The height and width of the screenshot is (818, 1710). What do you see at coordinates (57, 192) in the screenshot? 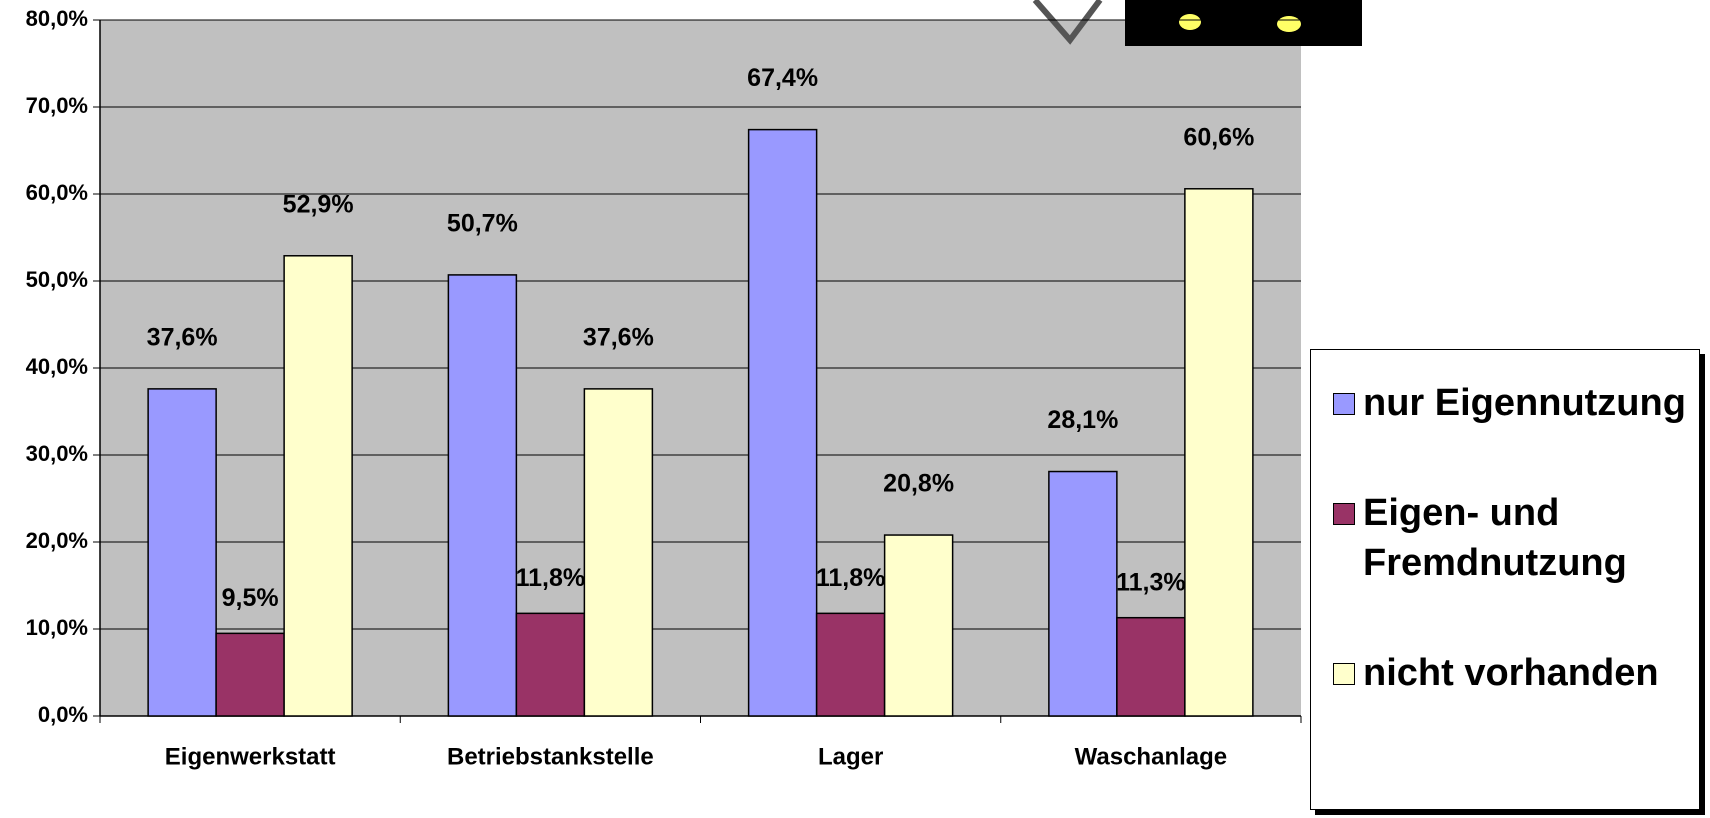
I see `y-tick-label: 60,0%` at bounding box center [57, 192].